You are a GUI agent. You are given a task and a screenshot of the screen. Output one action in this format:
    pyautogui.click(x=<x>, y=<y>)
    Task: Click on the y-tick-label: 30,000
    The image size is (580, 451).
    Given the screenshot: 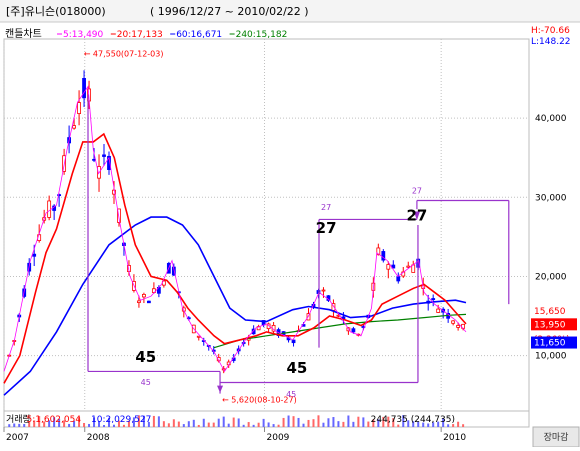 What is the action you would take?
    pyautogui.click(x=551, y=198)
    